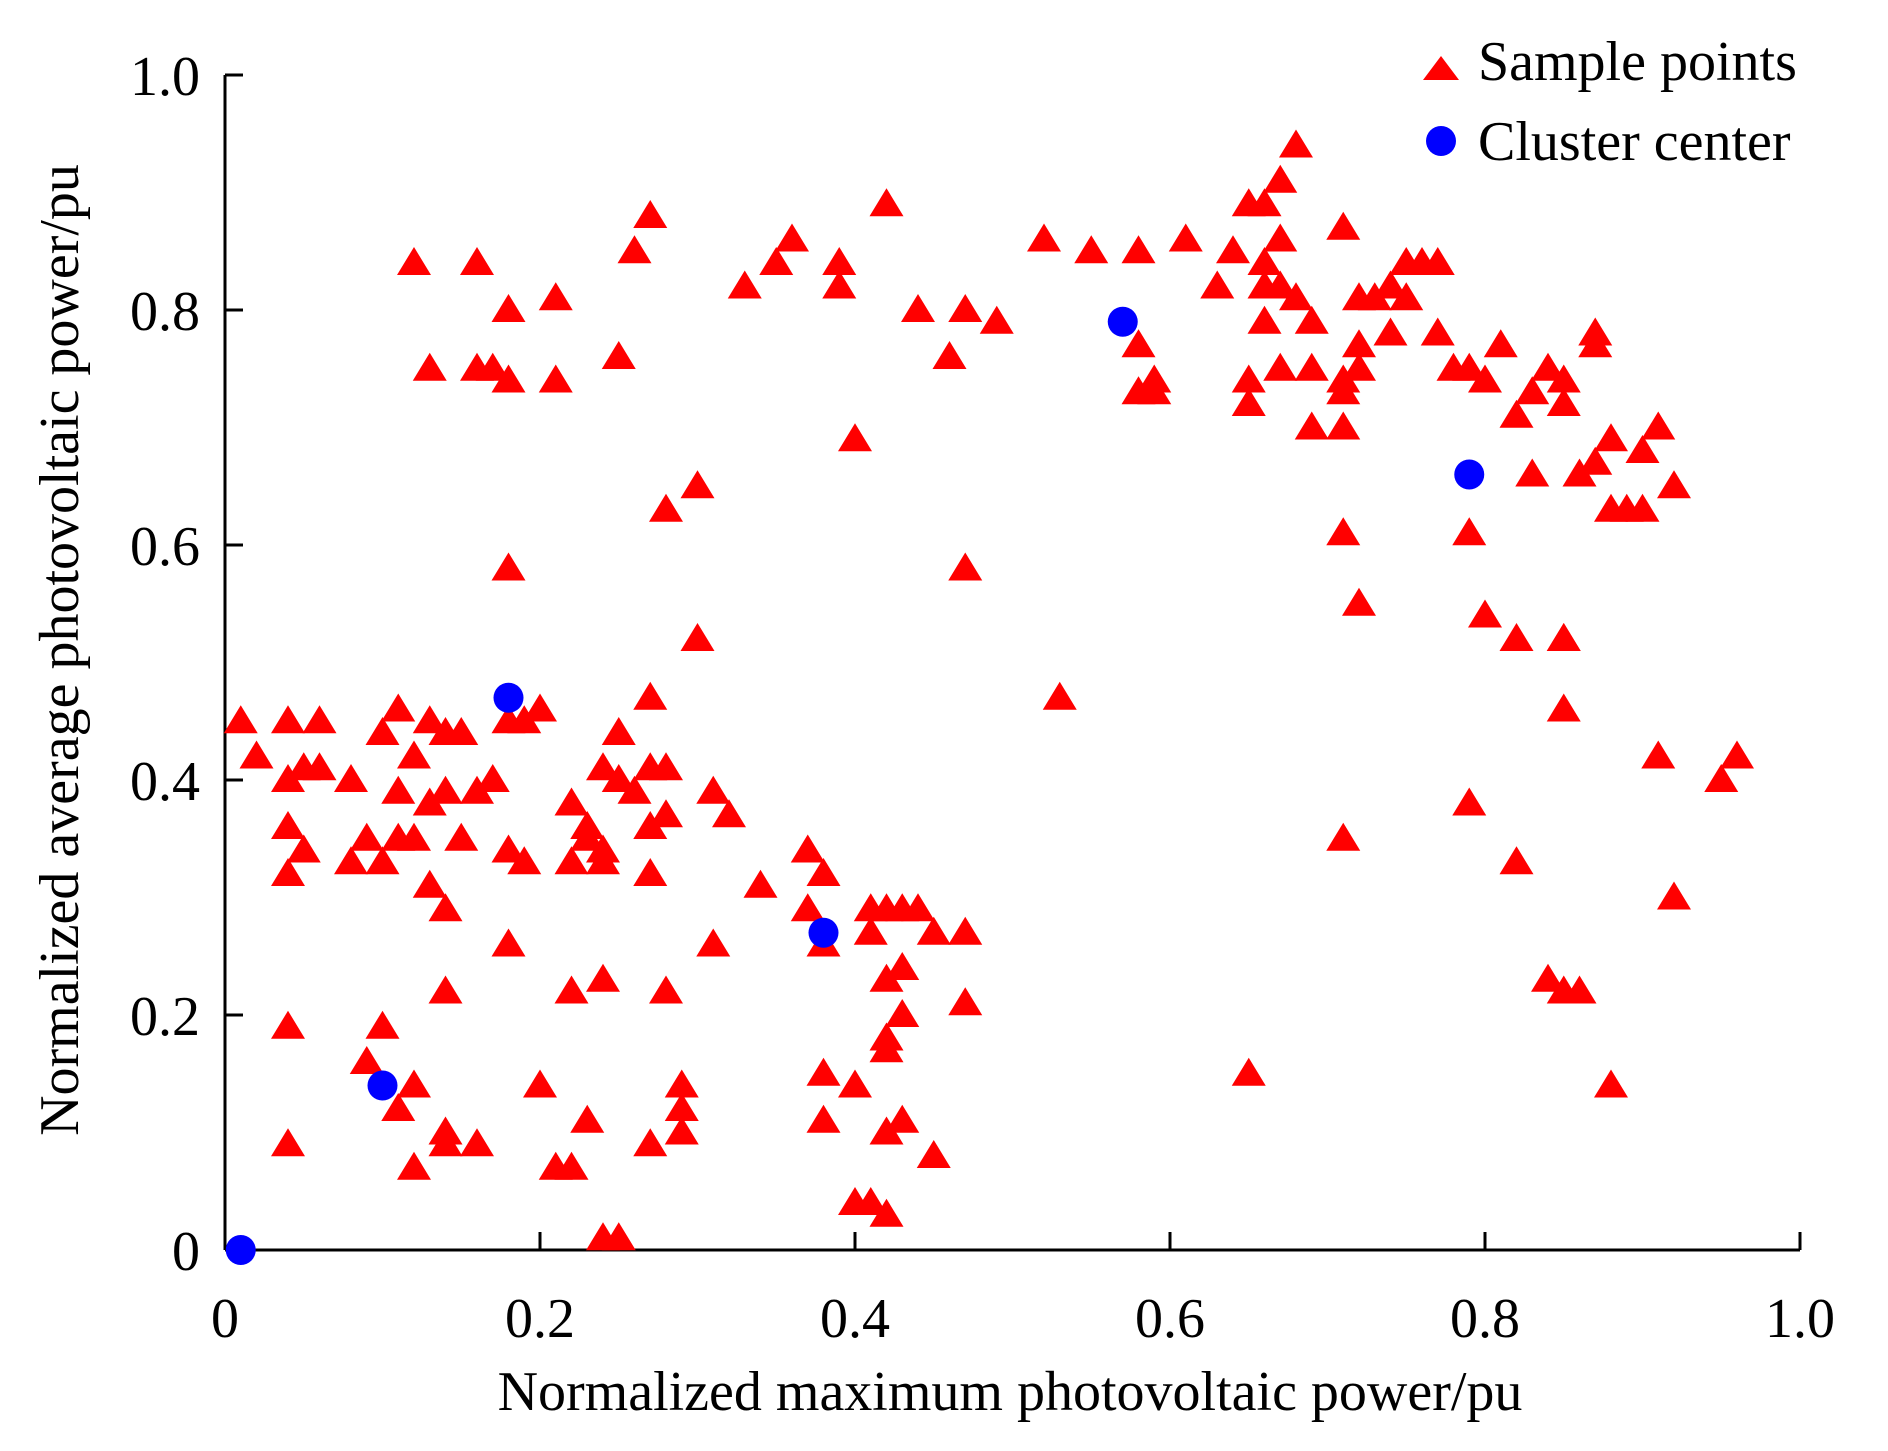  Describe the element at coordinates (165, 547) in the screenshot. I see `y-tick-label: 0.6` at that location.